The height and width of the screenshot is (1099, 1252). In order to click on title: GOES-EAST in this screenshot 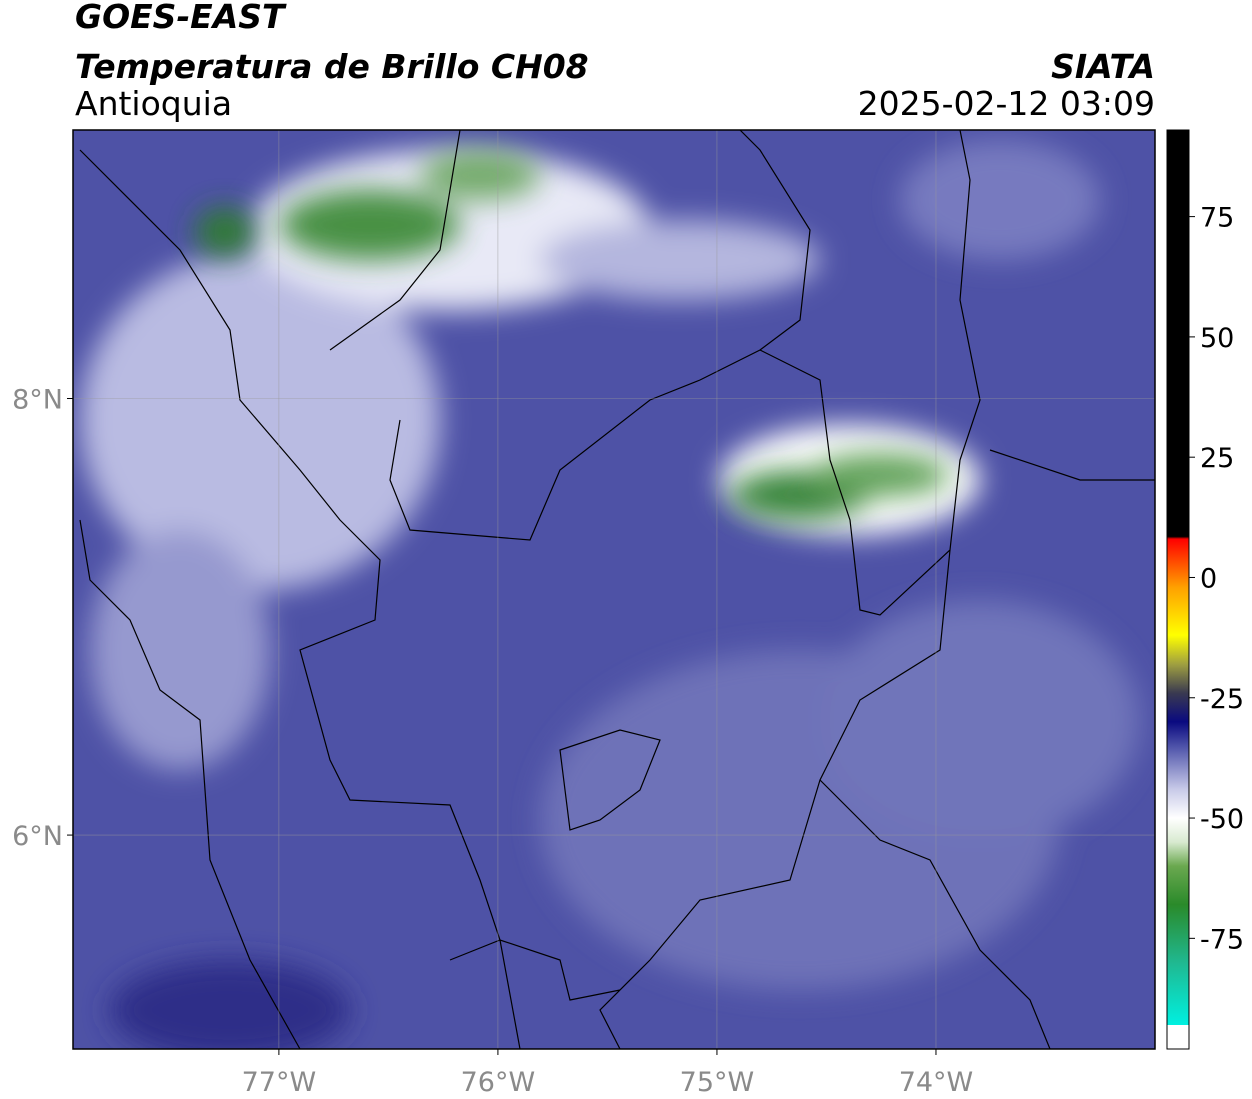, I will do `click(181, 18)`.